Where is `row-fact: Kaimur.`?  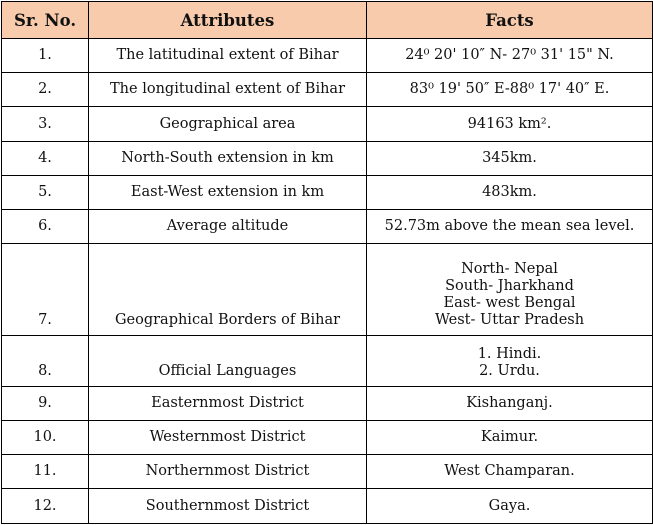 row-fact: Kaimur. is located at coordinates (509, 437).